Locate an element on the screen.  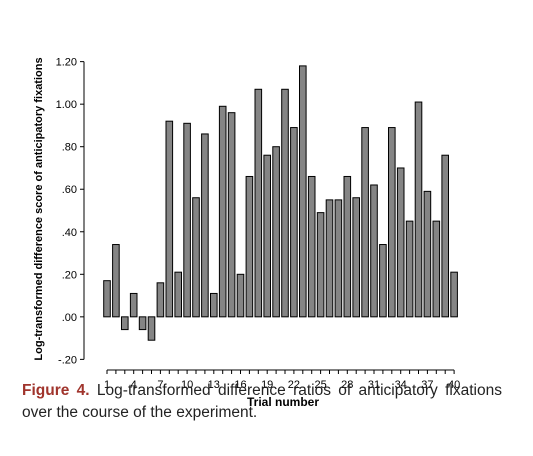
y-tick-label: .40 is located at coordinates (69, 233).